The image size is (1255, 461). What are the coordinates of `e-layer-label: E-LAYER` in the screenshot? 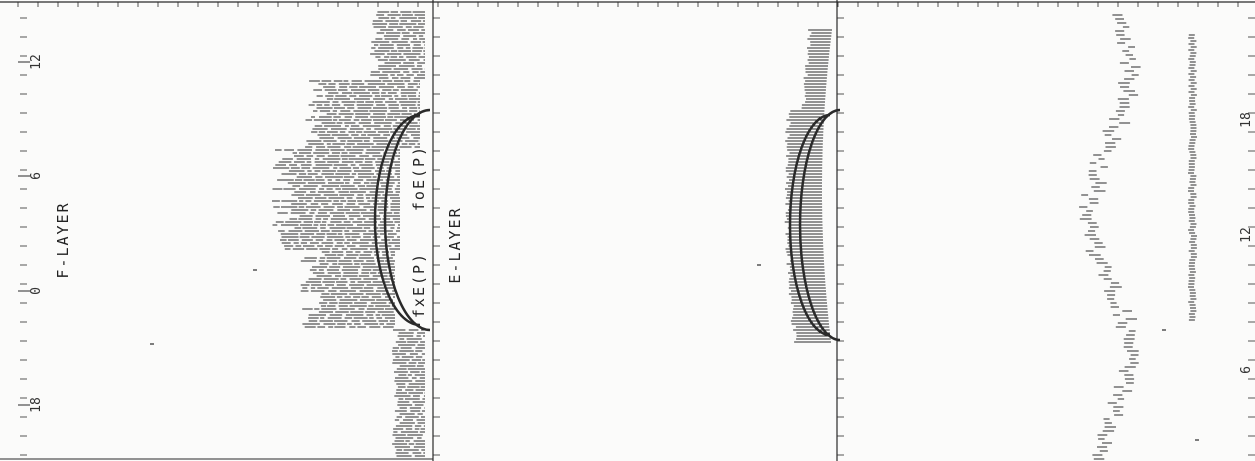 It's located at (455, 244).